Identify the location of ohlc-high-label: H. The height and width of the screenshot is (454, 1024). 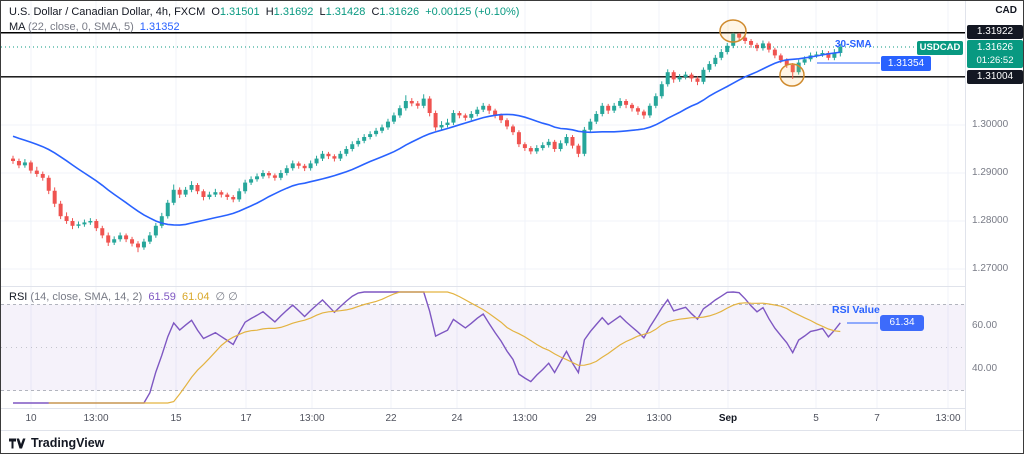
(269, 12).